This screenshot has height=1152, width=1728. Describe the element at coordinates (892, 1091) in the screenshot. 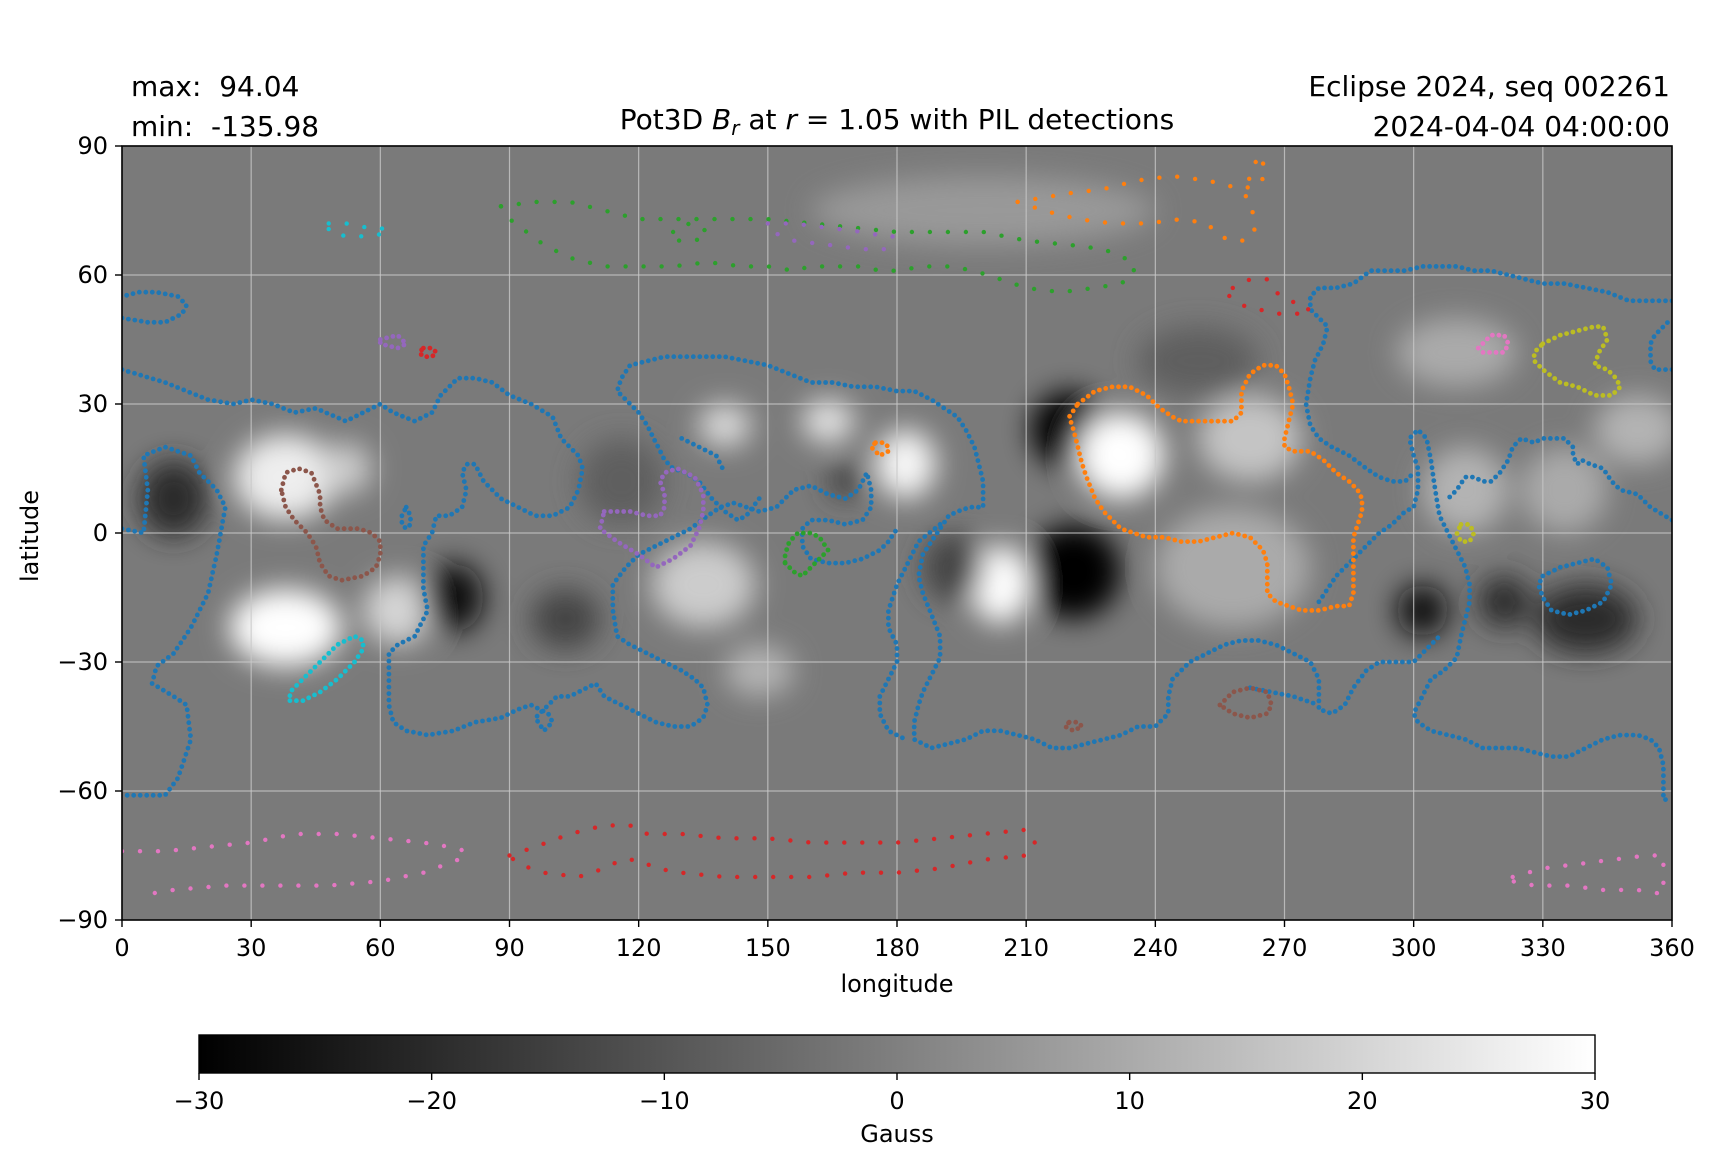

I see `colorbar: −30 −20 −10 0 10 20 30 Gauss` at that location.